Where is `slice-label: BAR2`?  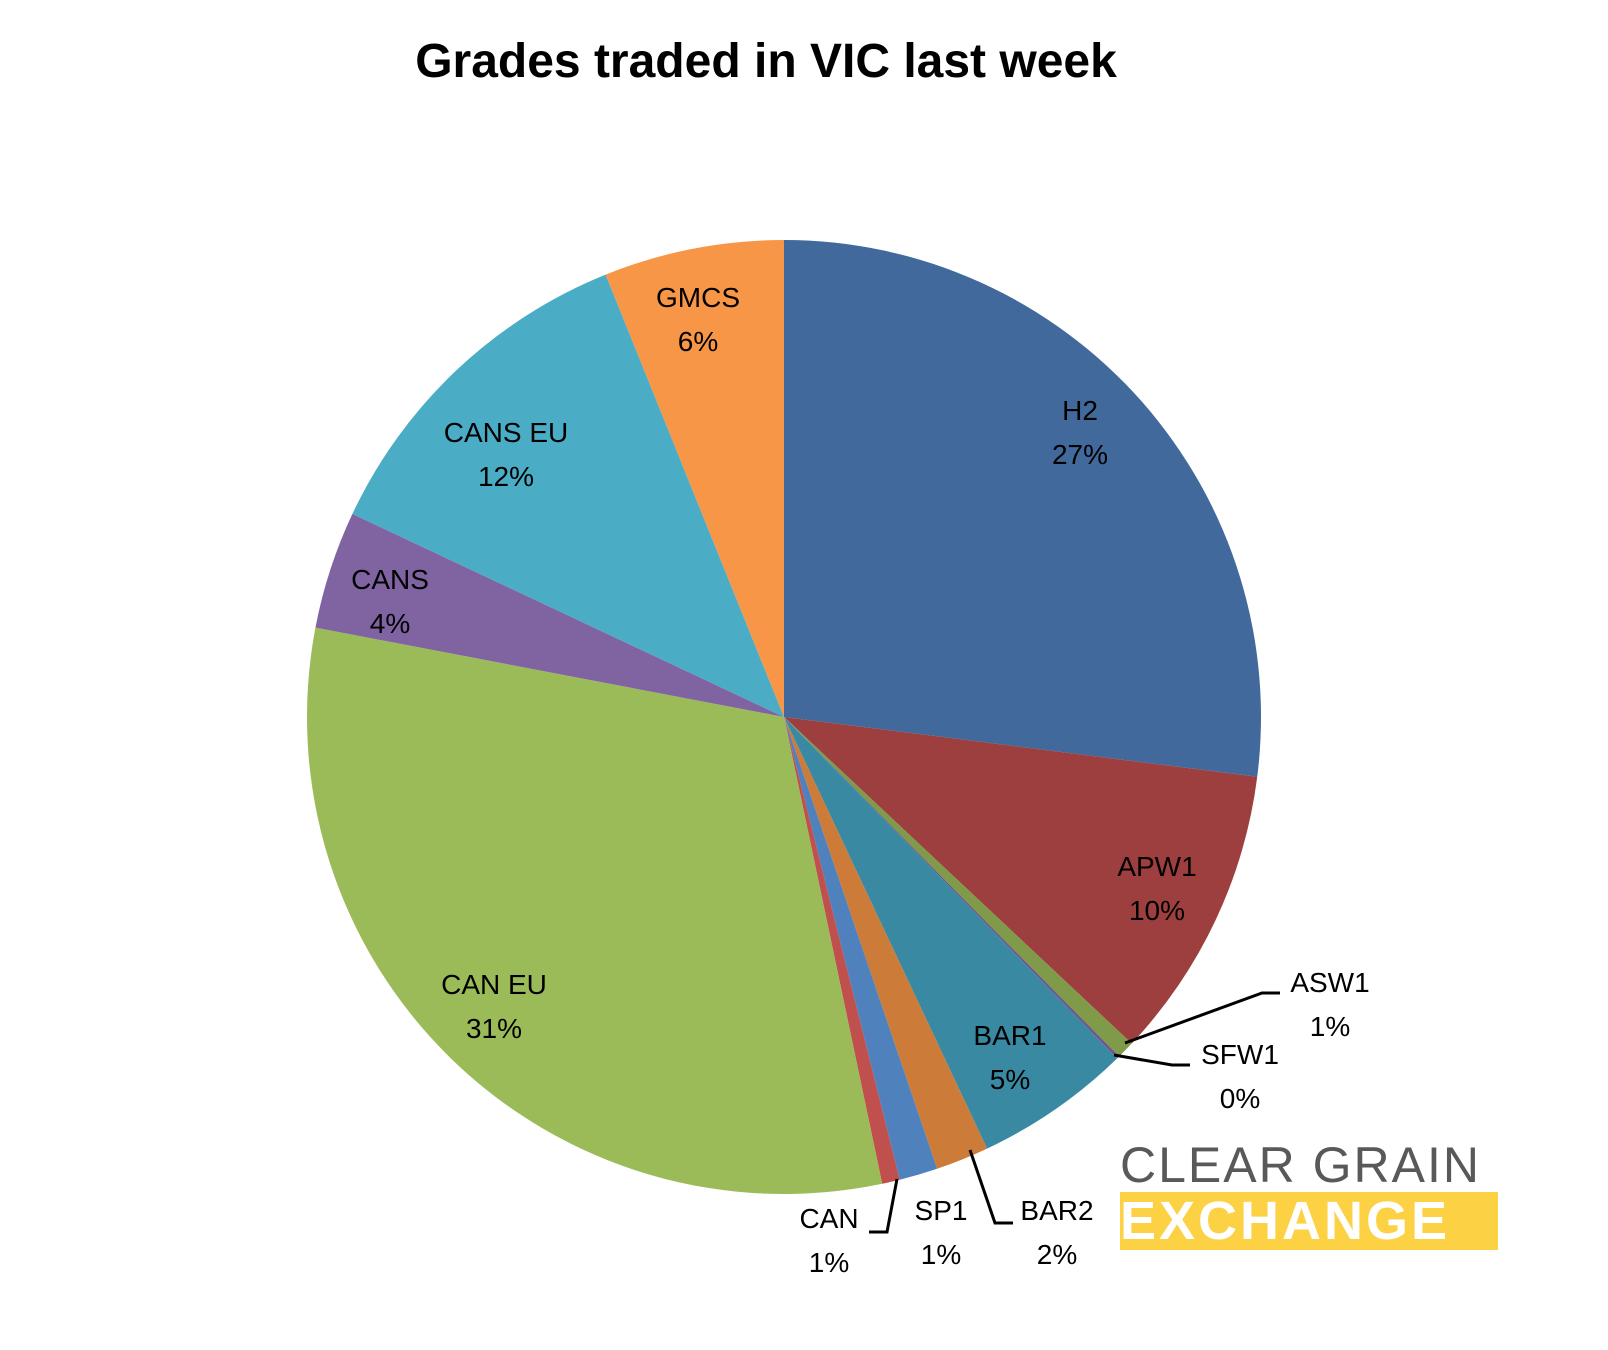
slice-label: BAR2 is located at coordinates (1056, 1210).